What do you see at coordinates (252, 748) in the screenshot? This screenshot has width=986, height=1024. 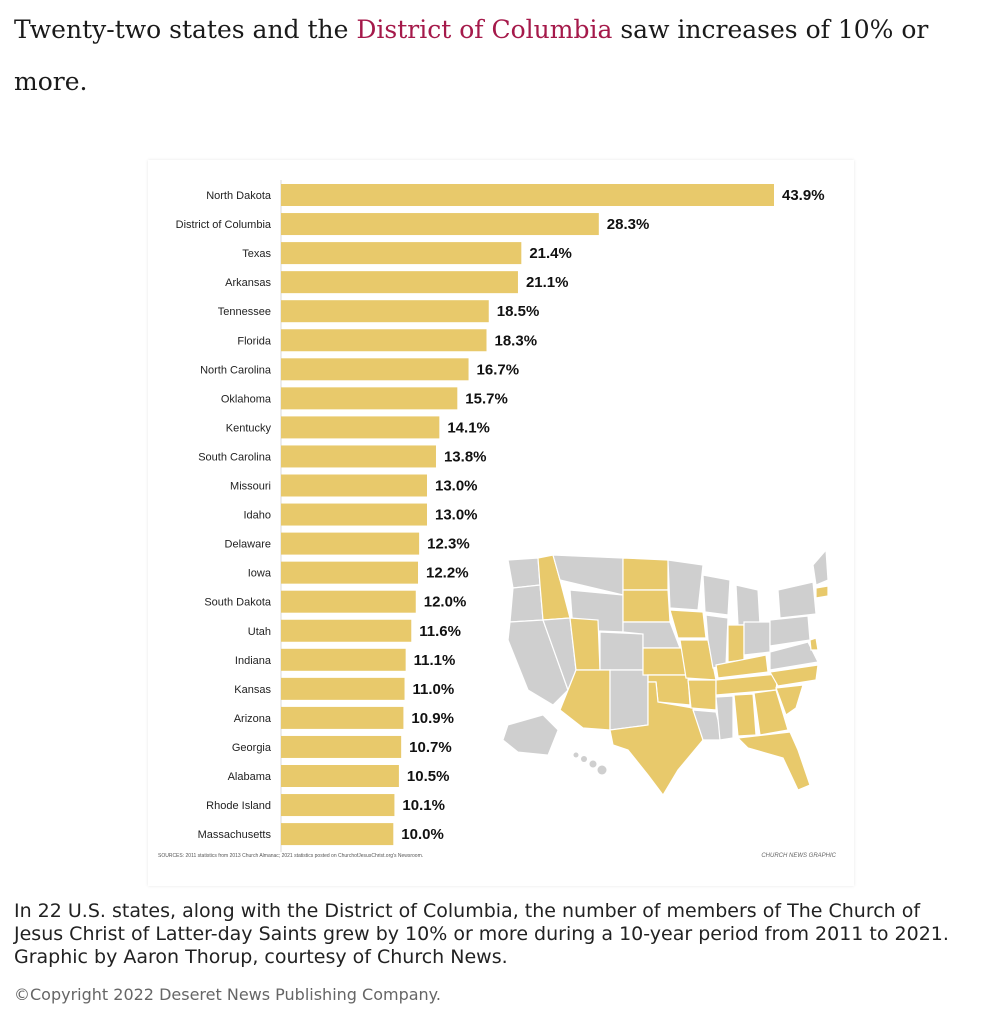 I see `category-label: Georgia` at bounding box center [252, 748].